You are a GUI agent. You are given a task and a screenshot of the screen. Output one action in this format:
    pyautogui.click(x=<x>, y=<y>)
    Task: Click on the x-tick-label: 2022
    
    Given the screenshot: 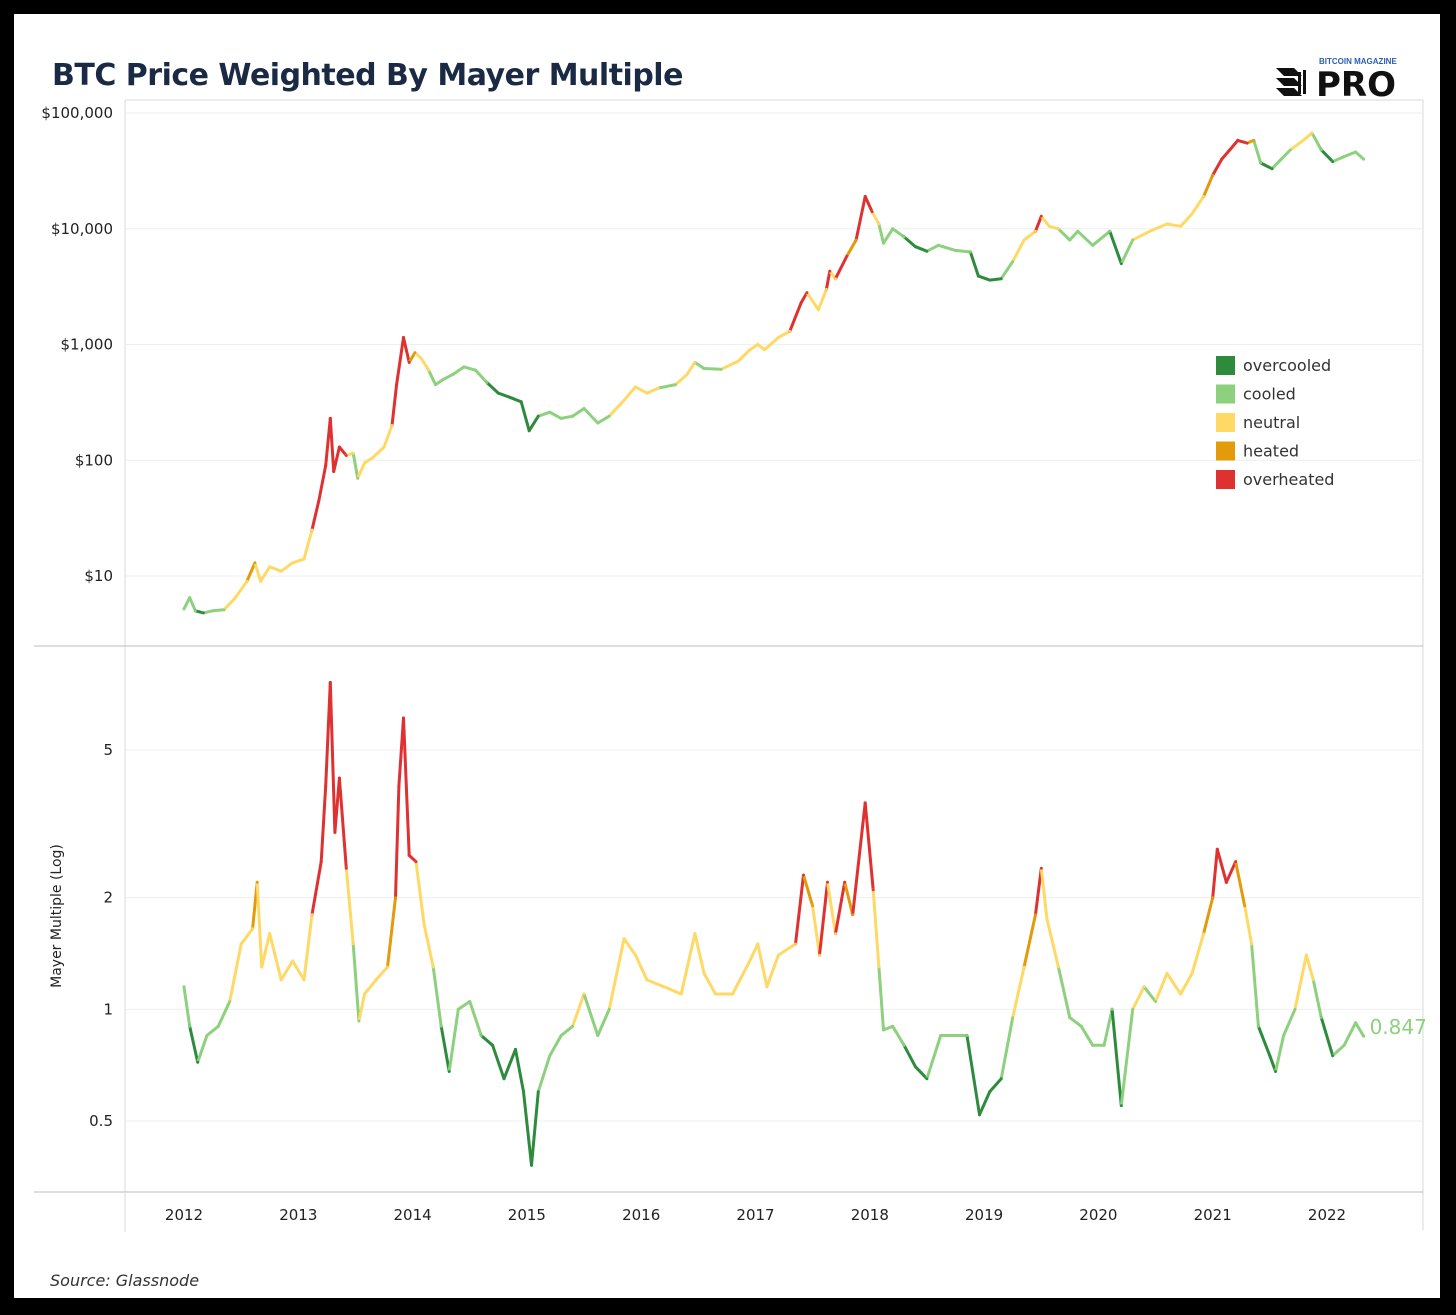 What is the action you would take?
    pyautogui.click(x=1327, y=1215)
    